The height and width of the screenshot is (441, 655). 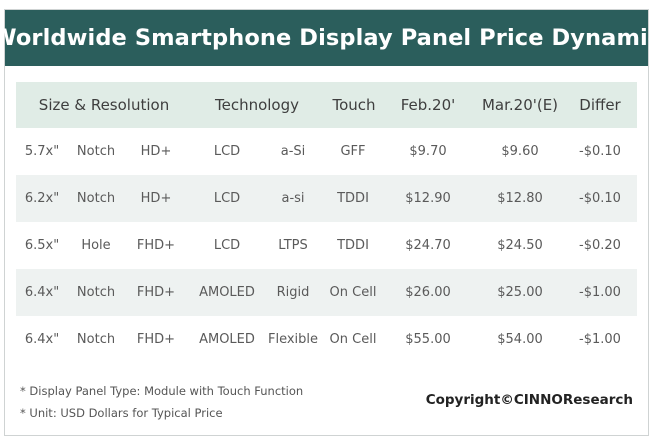 I want to click on cell-mar: $25.00, so click(x=520, y=292).